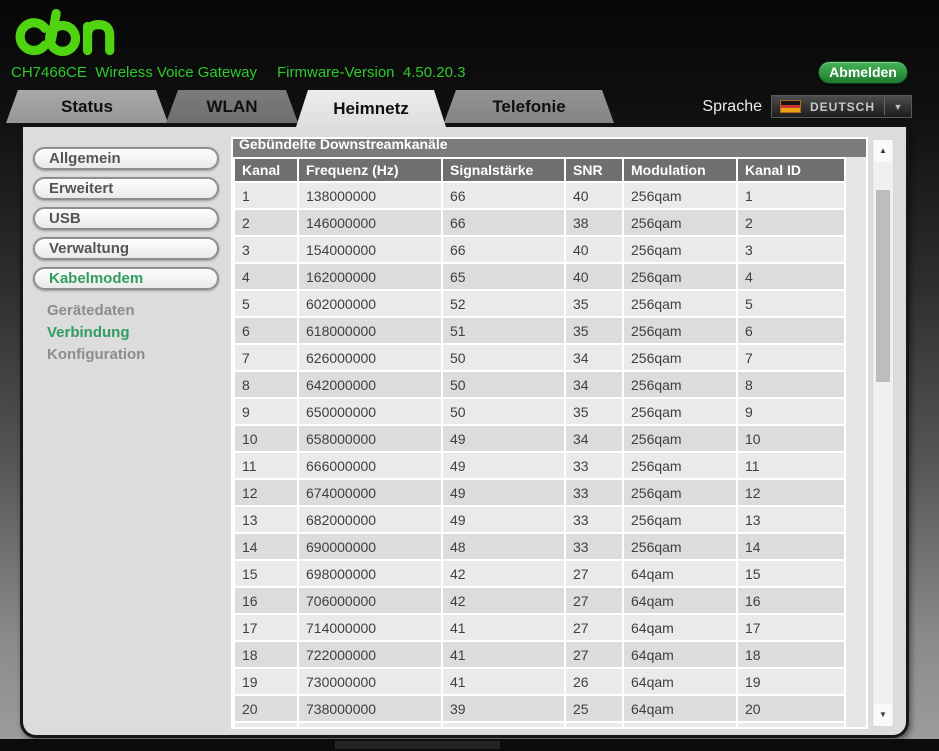 The width and height of the screenshot is (939, 751). What do you see at coordinates (126, 218) in the screenshot?
I see `sidebar-item-usb: USB` at bounding box center [126, 218].